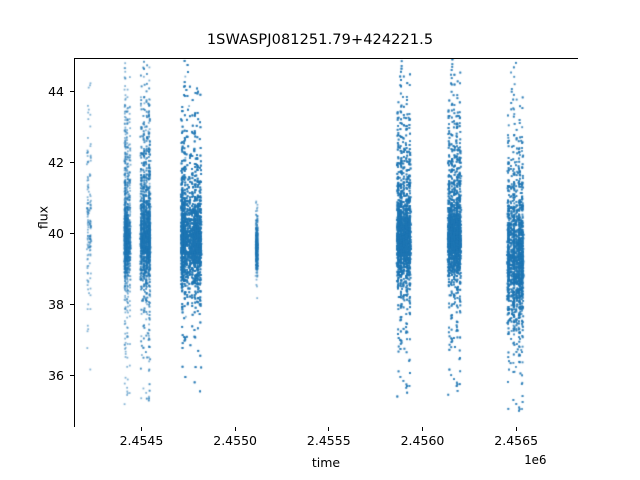 The height and width of the screenshot is (480, 640). Describe the element at coordinates (56, 91) in the screenshot. I see `y-tick-label: 44` at that location.